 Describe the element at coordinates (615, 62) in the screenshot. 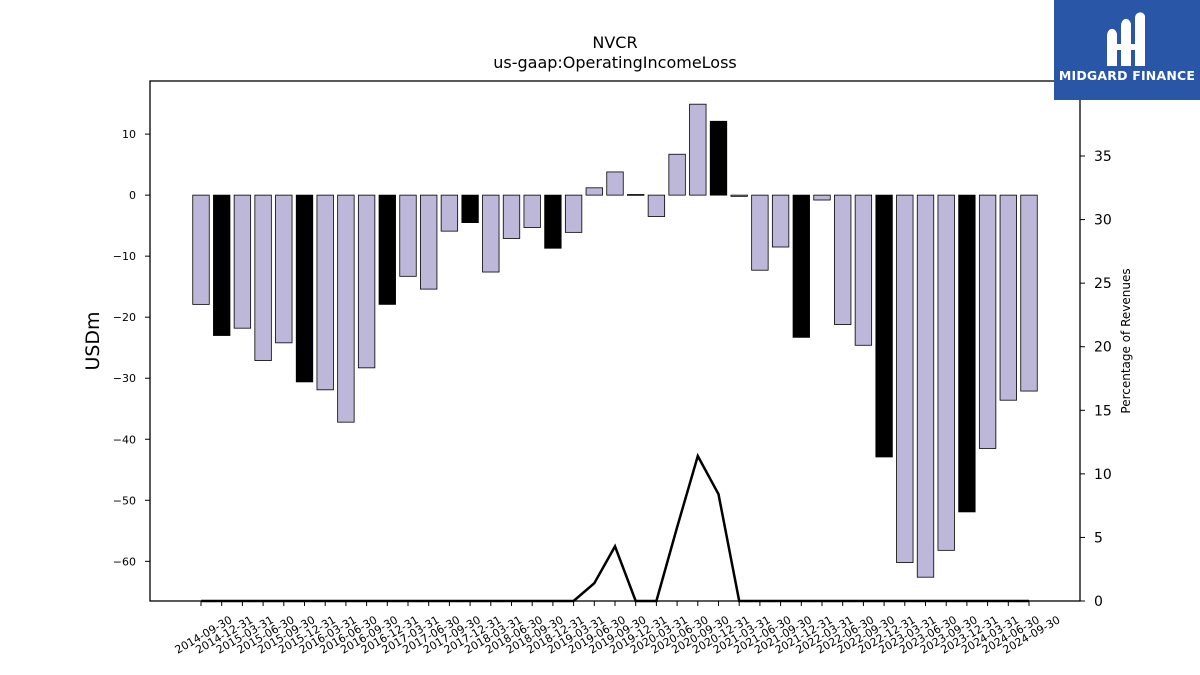

I see `chart-subtitle: us-gaap:OperatingIncomeLoss` at that location.